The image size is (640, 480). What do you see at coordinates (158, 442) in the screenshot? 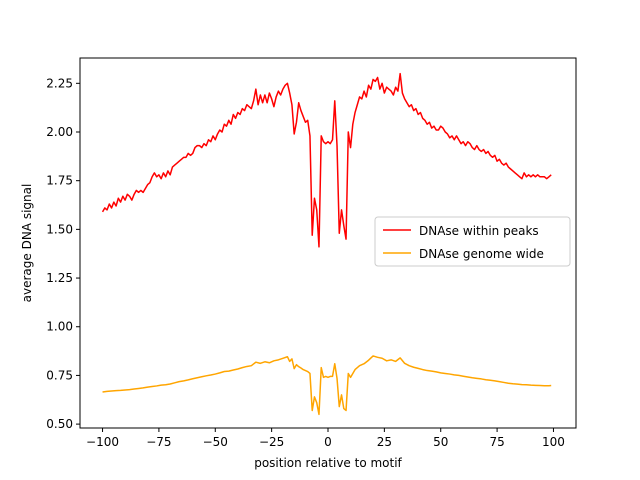
I see `x-tick-label: −75` at bounding box center [158, 442].